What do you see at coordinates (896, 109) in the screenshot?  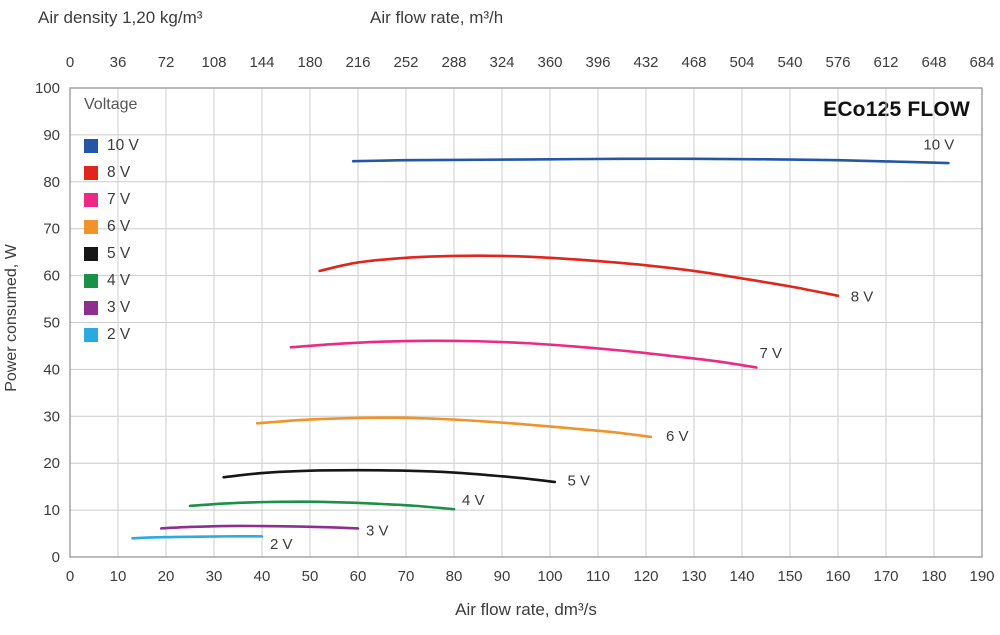 I see `model-name-label: ECo125 FLOW` at bounding box center [896, 109].